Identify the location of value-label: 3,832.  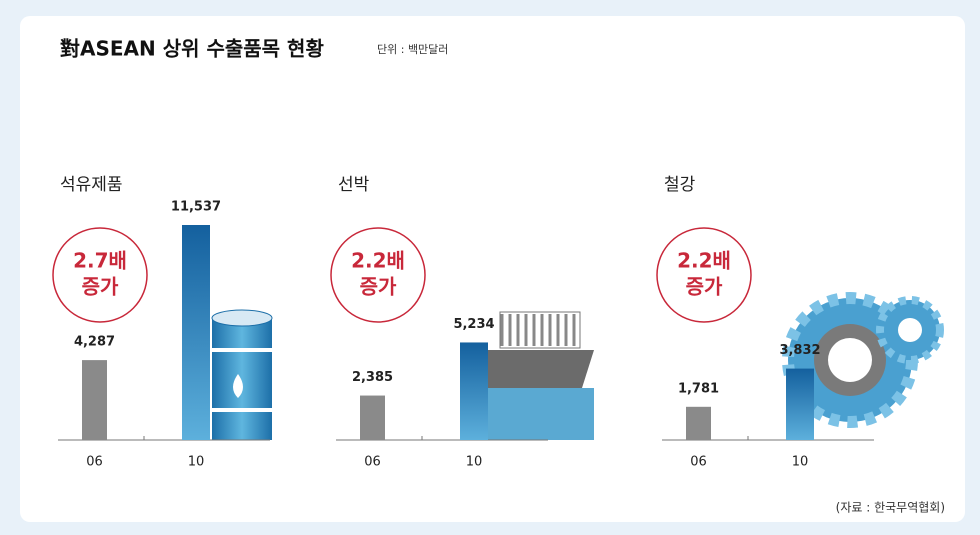
(799, 350).